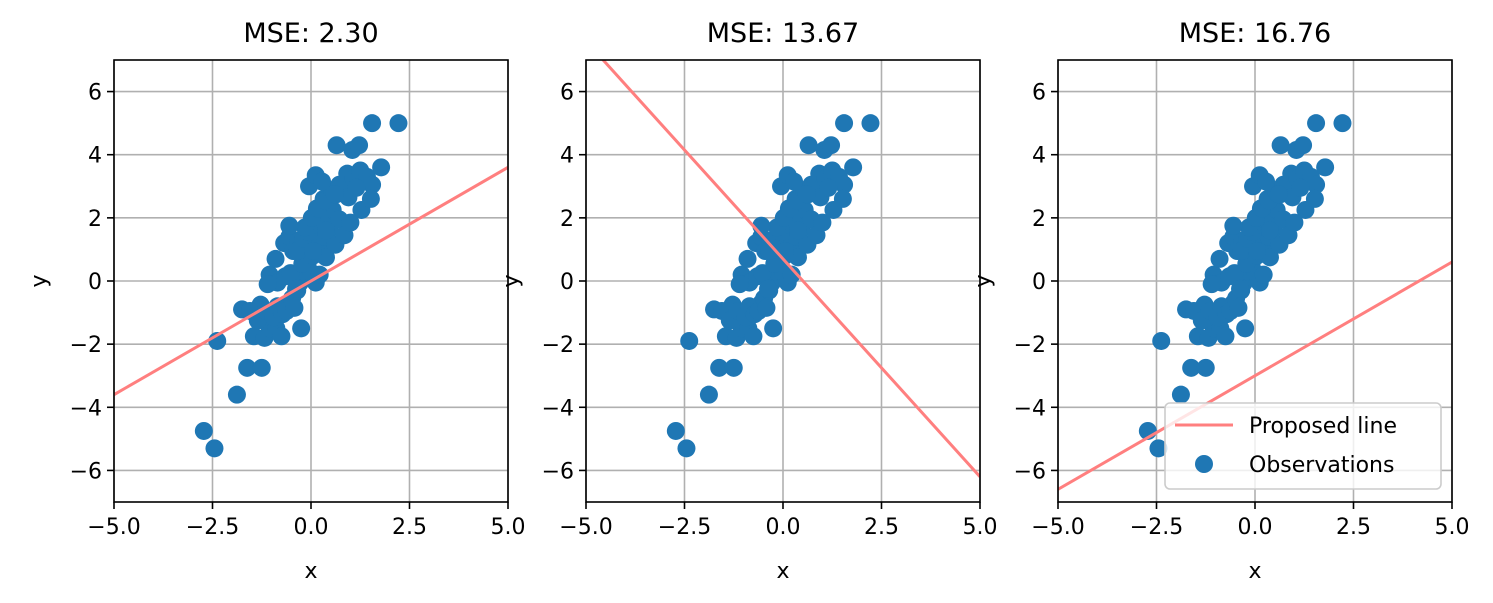  Describe the element at coordinates (1321, 465) in the screenshot. I see `legend-label-observations: Observations` at that location.